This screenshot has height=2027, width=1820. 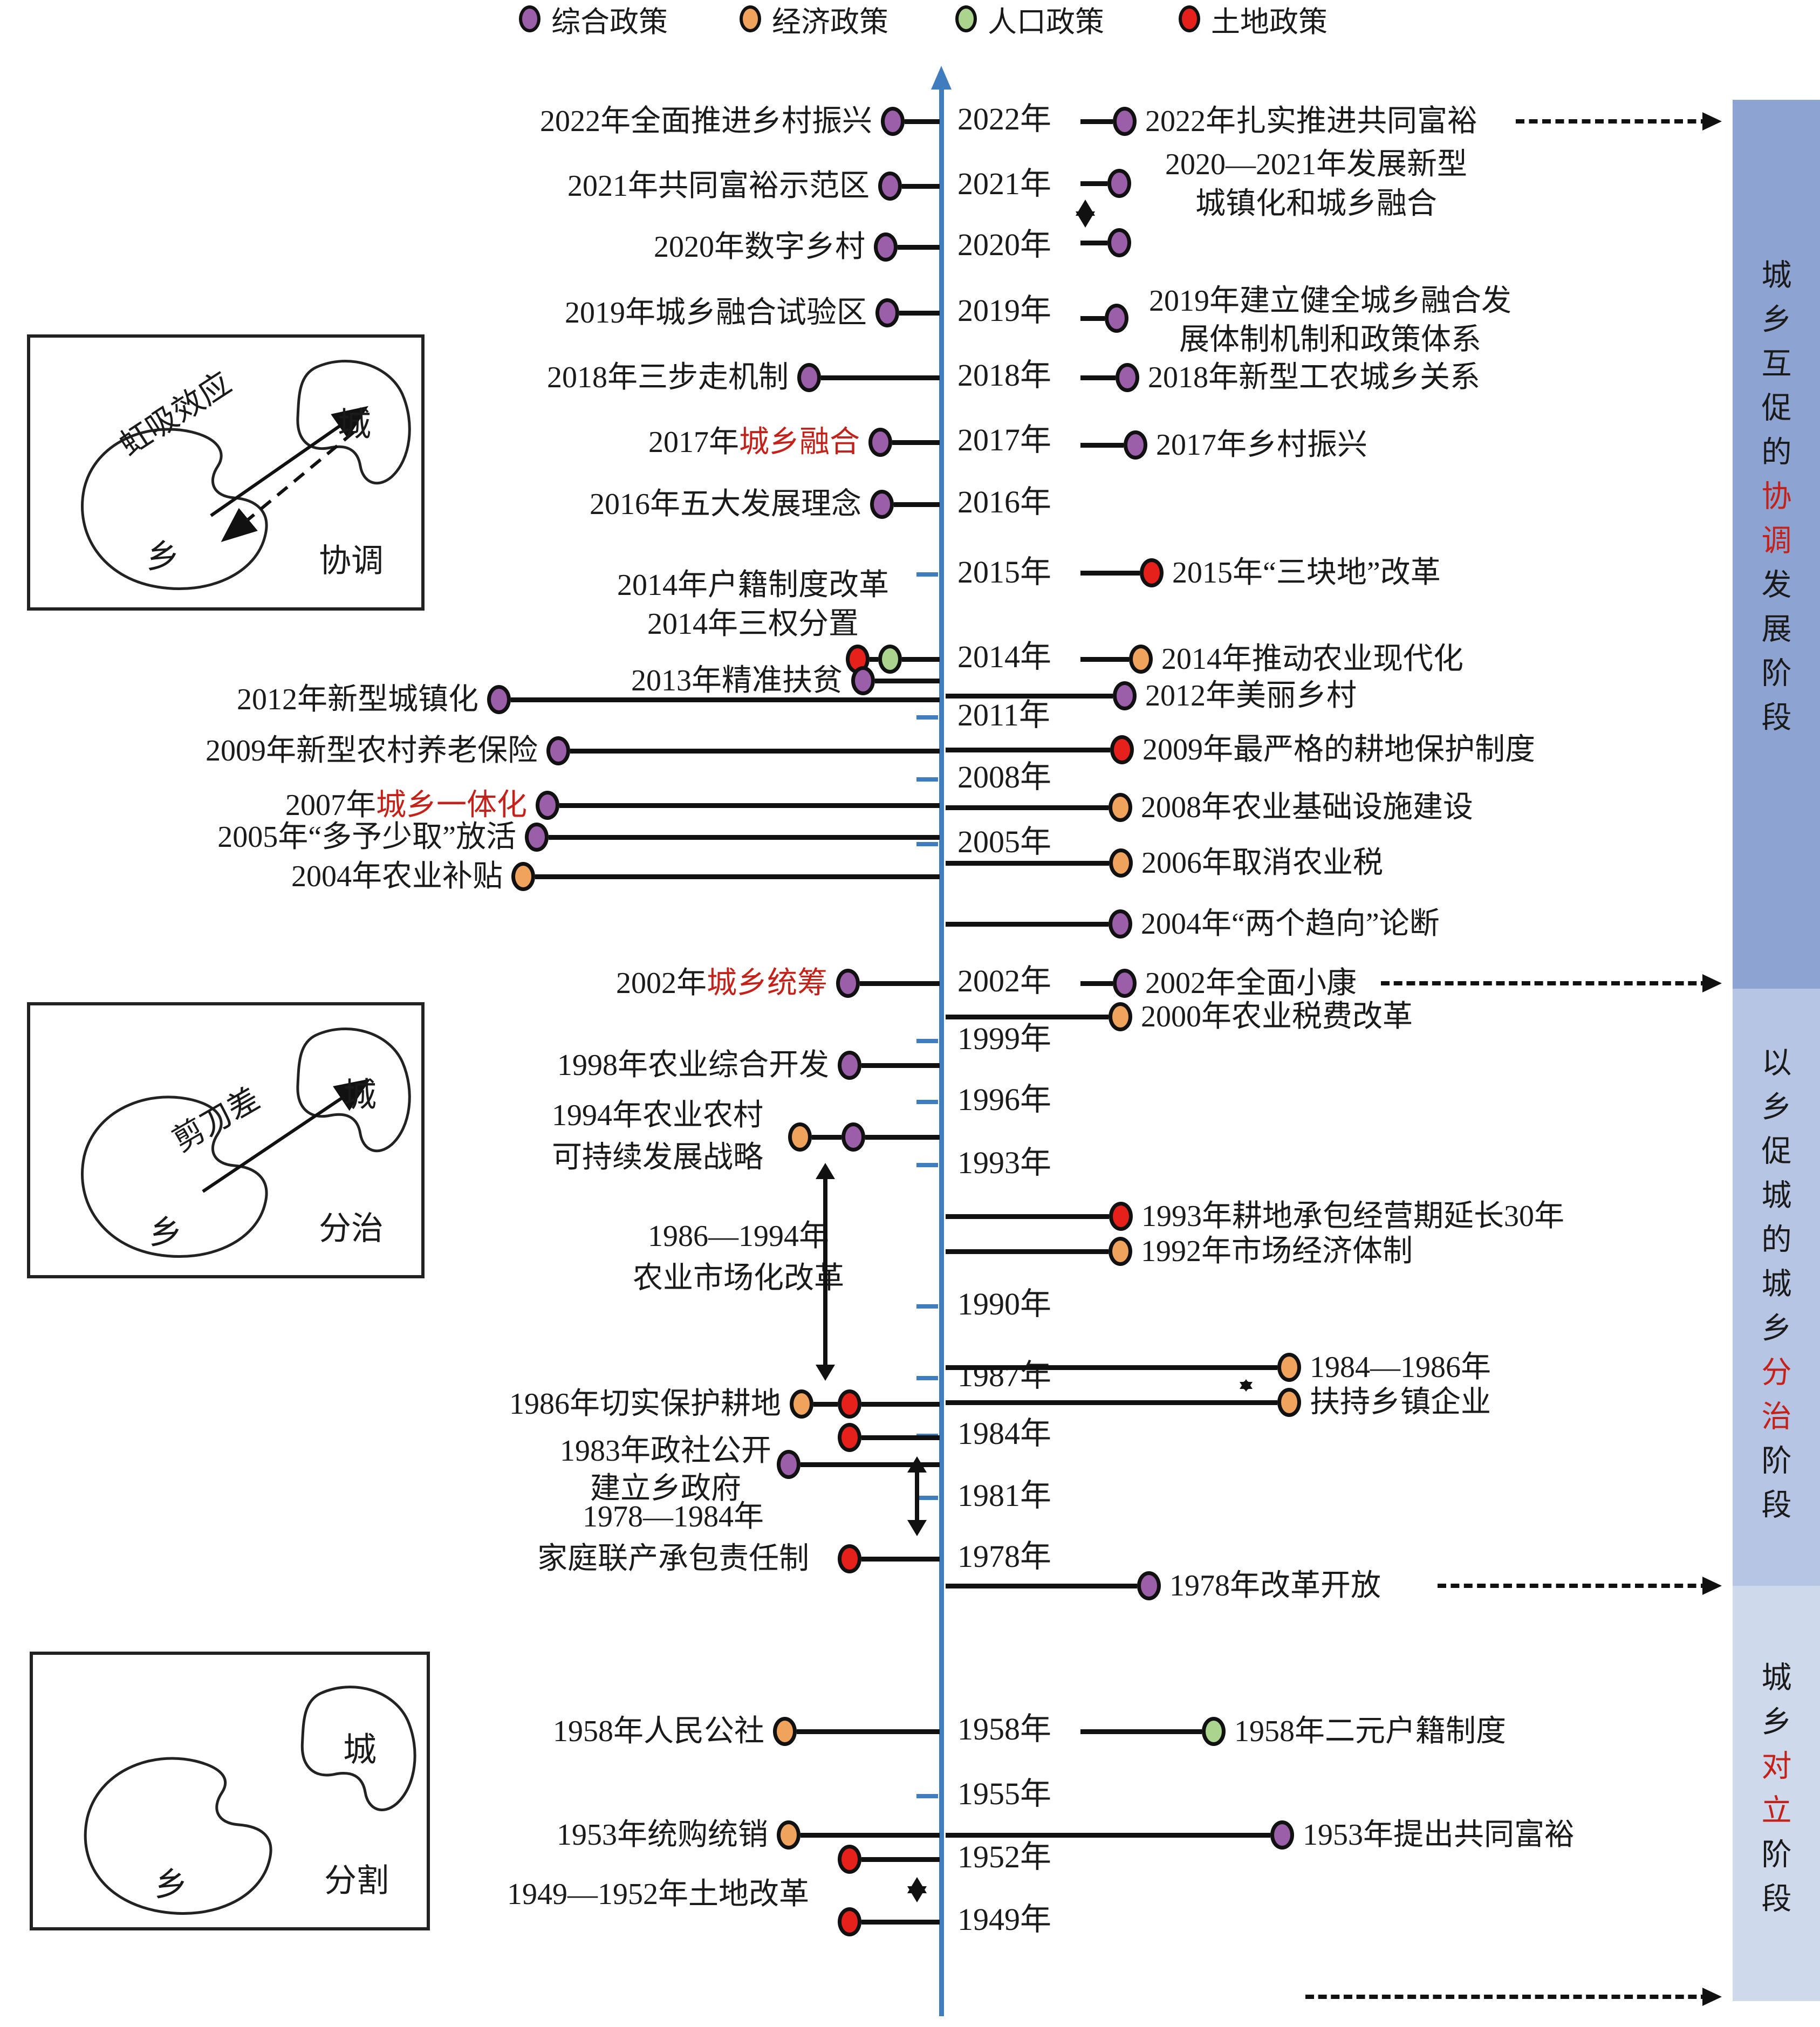 What do you see at coordinates (1773, 524) in the screenshot?
I see `stage-label-red-part: 协调` at bounding box center [1773, 524].